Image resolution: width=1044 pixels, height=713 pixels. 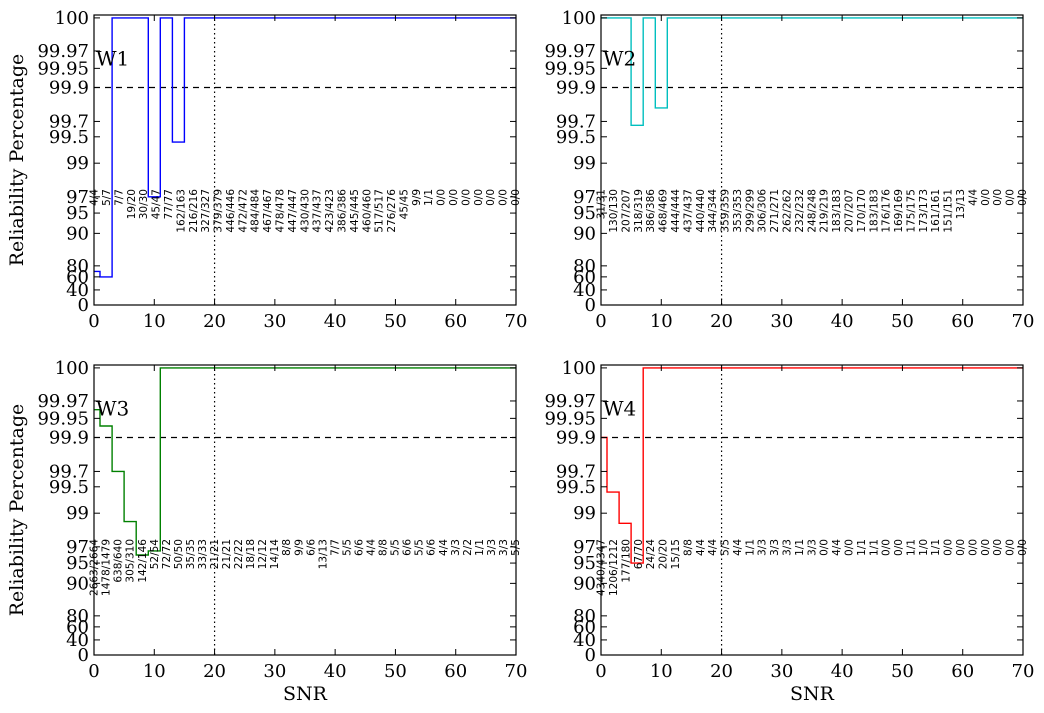 What do you see at coordinates (367, 211) in the screenshot?
I see `count-label: 460/460` at bounding box center [367, 211].